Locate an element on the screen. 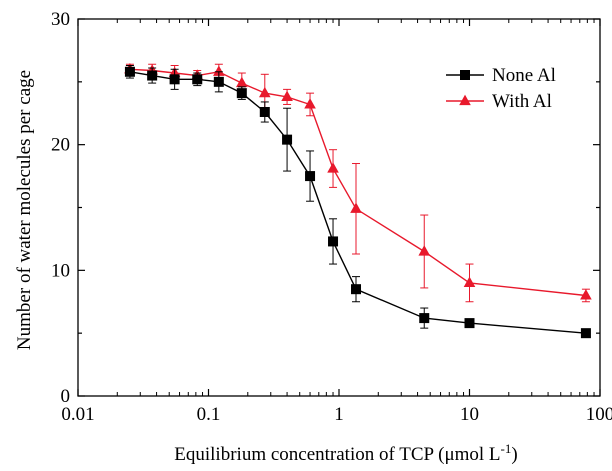 This screenshot has height=471, width=612. y-tick-label: 30 is located at coordinates (60, 19).